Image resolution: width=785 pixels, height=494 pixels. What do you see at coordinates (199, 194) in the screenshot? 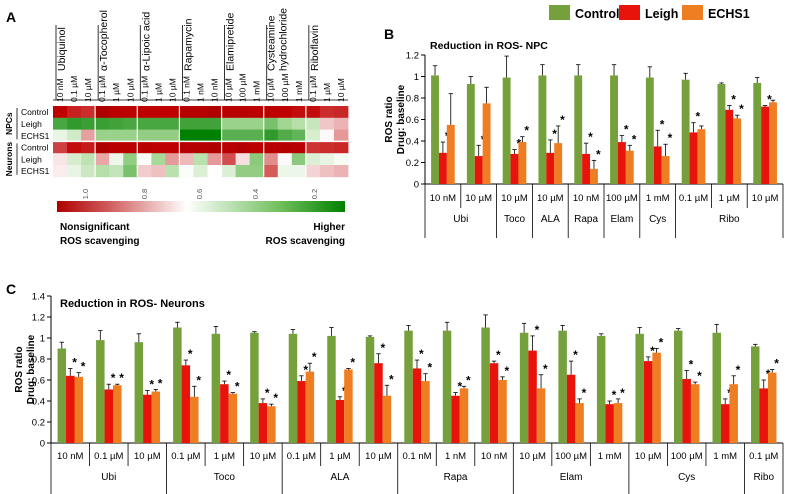
I see `heatmap-scale-tick: 0.6` at bounding box center [199, 194].